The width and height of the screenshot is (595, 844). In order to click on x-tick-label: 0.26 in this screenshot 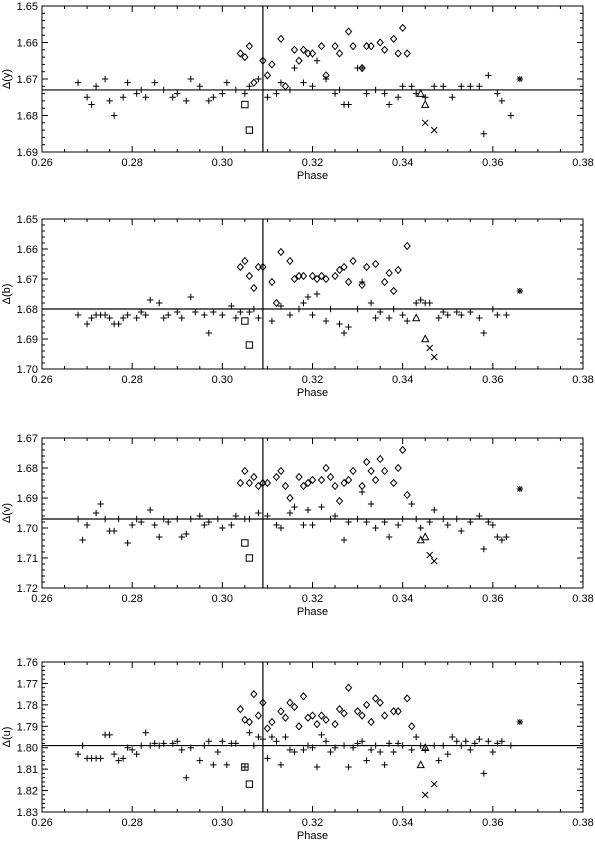, I will do `click(41, 599)`.